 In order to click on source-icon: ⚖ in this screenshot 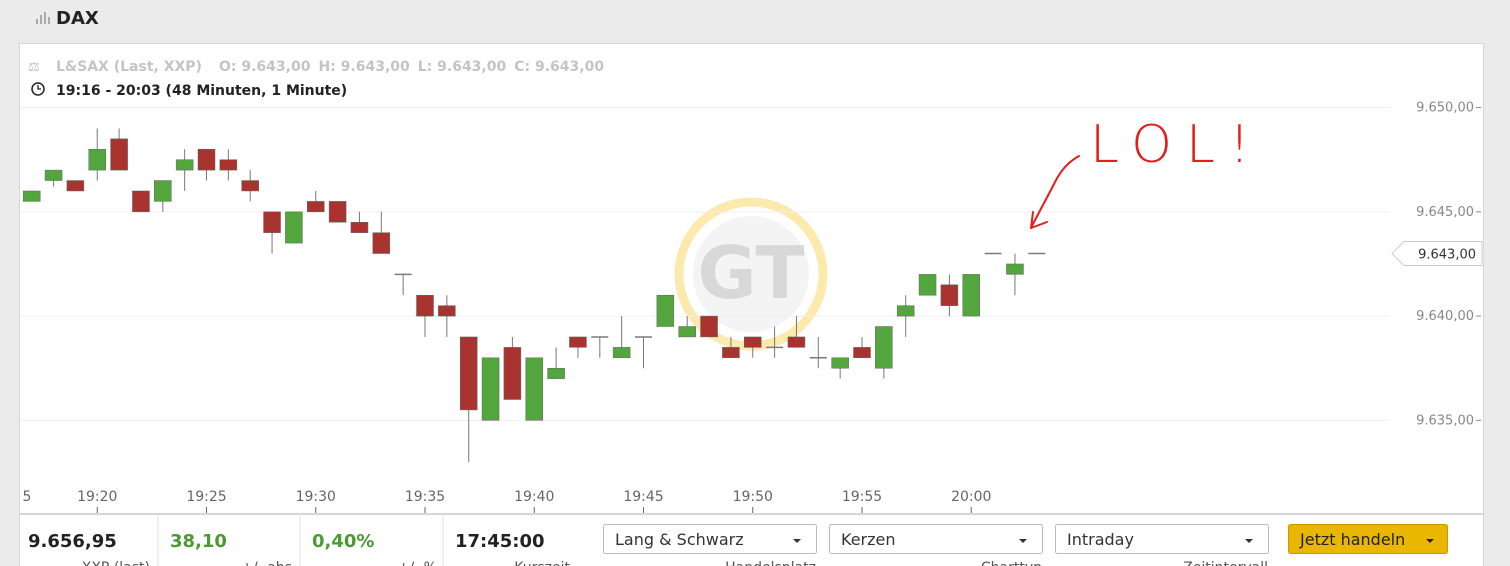, I will do `click(34, 67)`.